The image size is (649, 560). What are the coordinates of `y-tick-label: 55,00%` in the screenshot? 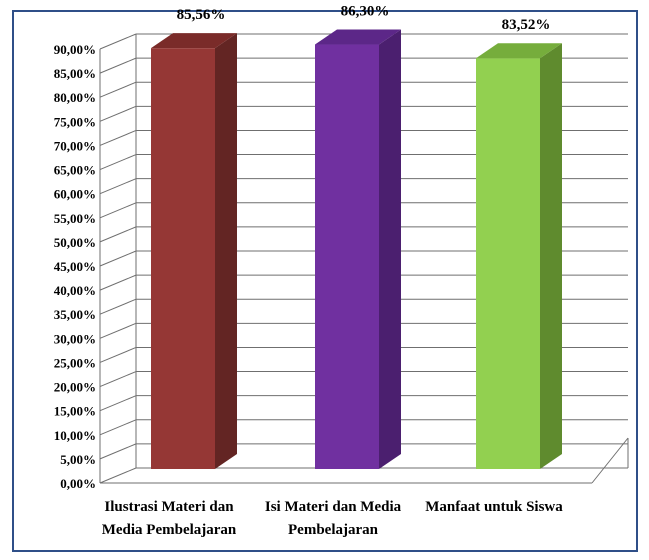 It's located at (75, 218).